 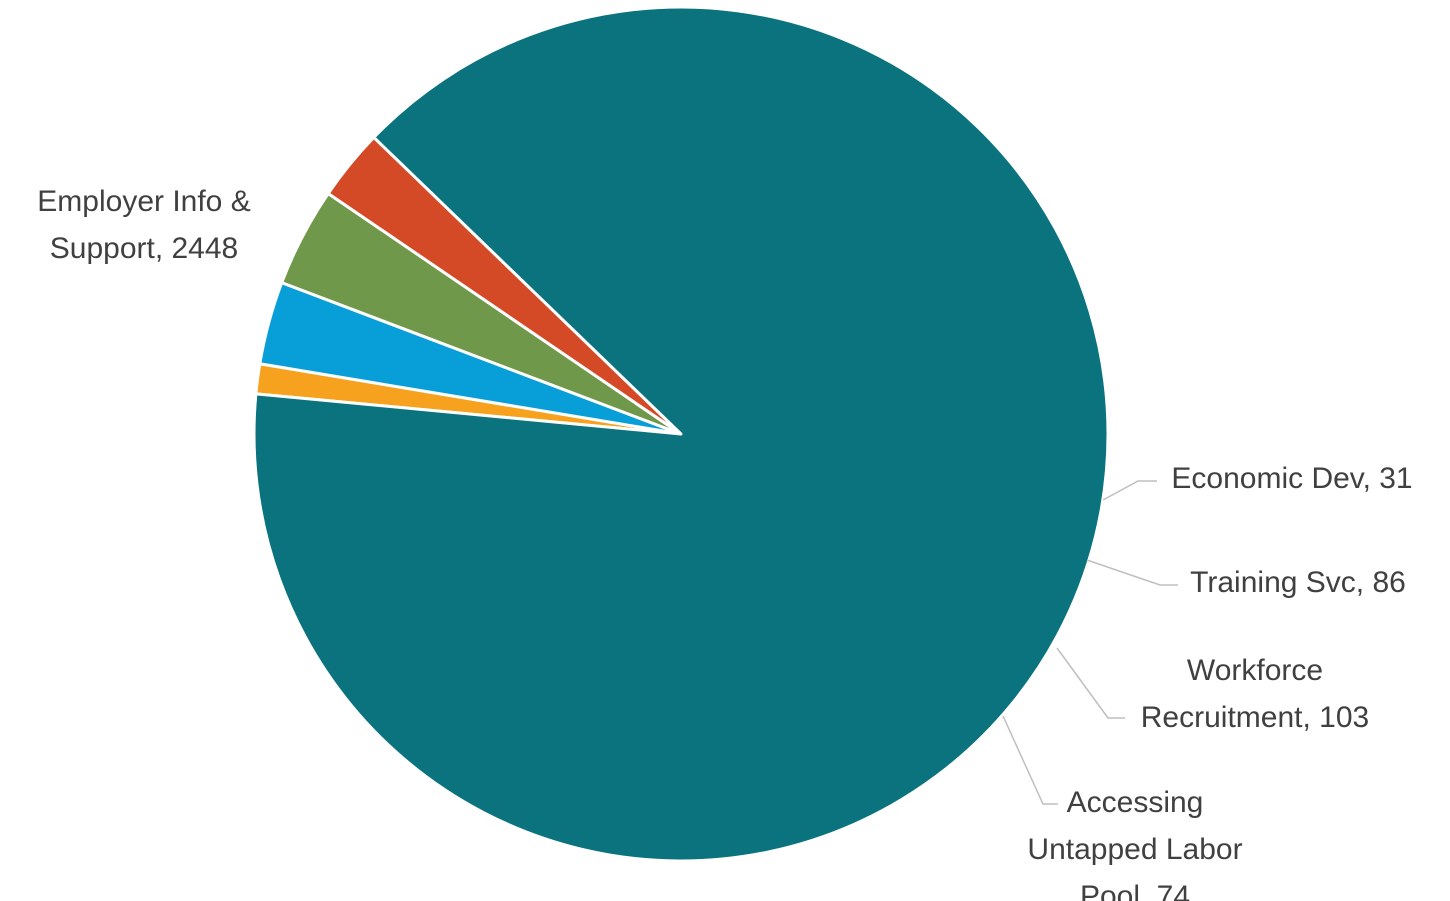 I want to click on data-label-training-svc: Training Svc, 86, so click(x=1298, y=582).